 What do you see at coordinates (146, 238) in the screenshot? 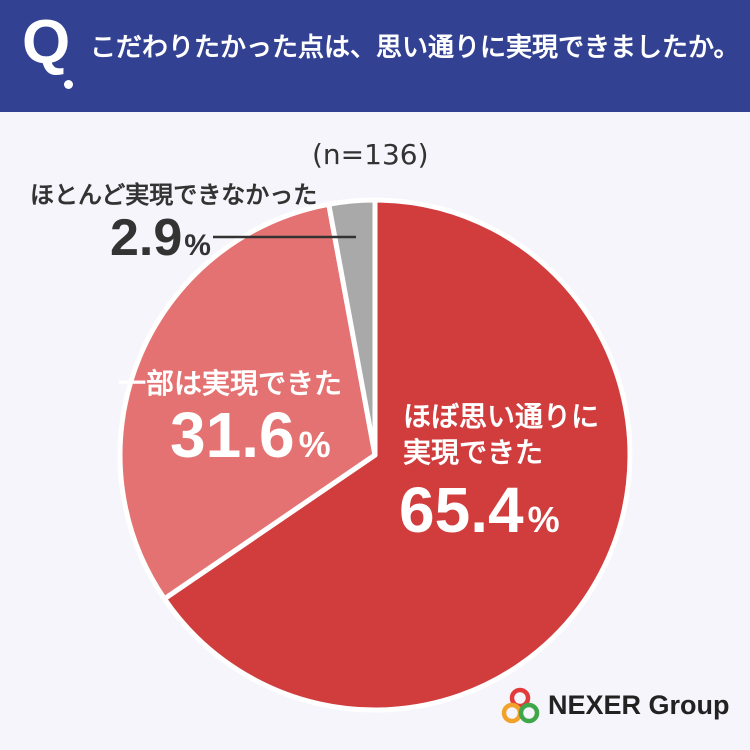
I see `slice-3-value-number: 2.9` at bounding box center [146, 238].